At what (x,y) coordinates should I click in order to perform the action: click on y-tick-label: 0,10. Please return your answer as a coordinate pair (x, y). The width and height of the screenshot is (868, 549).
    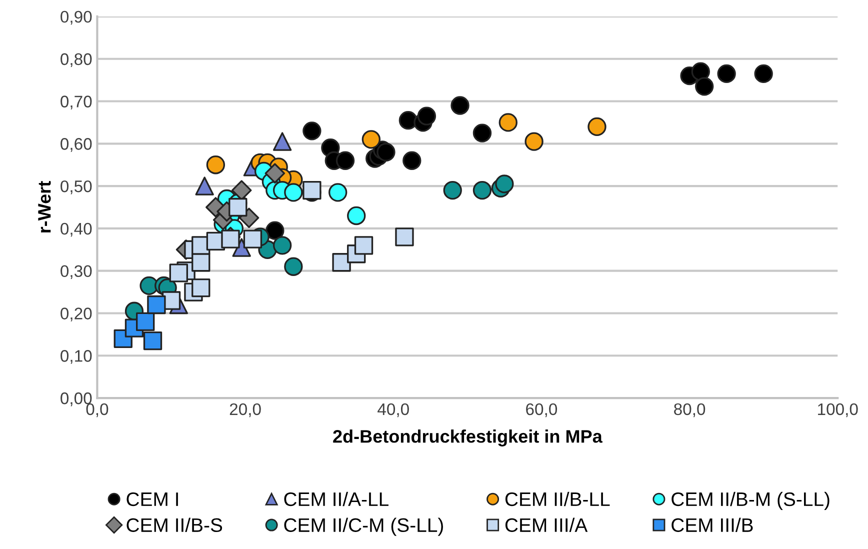
    Looking at the image, I should click on (76, 357).